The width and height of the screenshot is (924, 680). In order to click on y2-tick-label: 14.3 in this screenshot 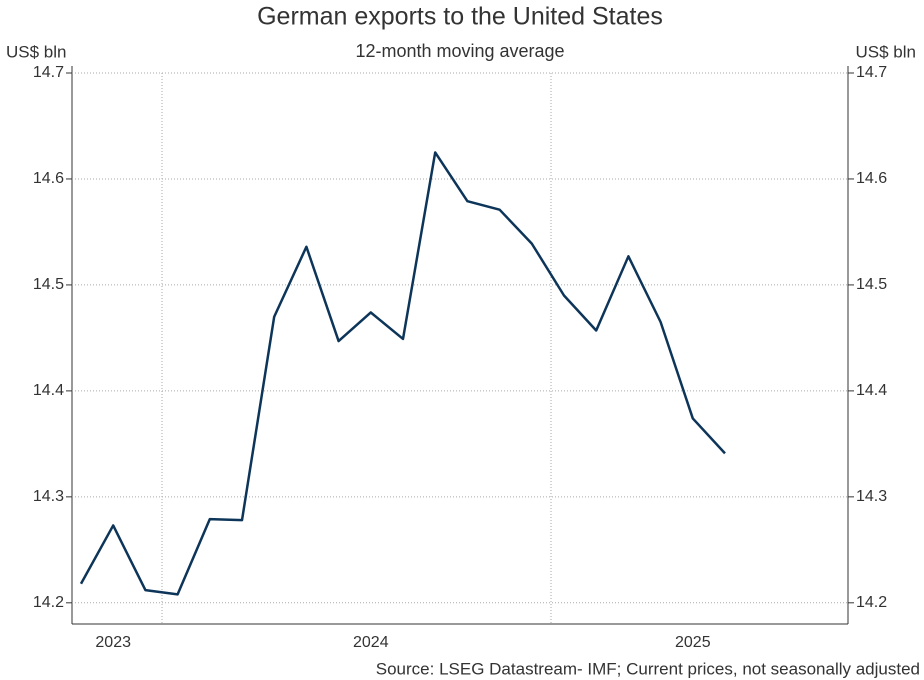, I will do `click(871, 496)`.